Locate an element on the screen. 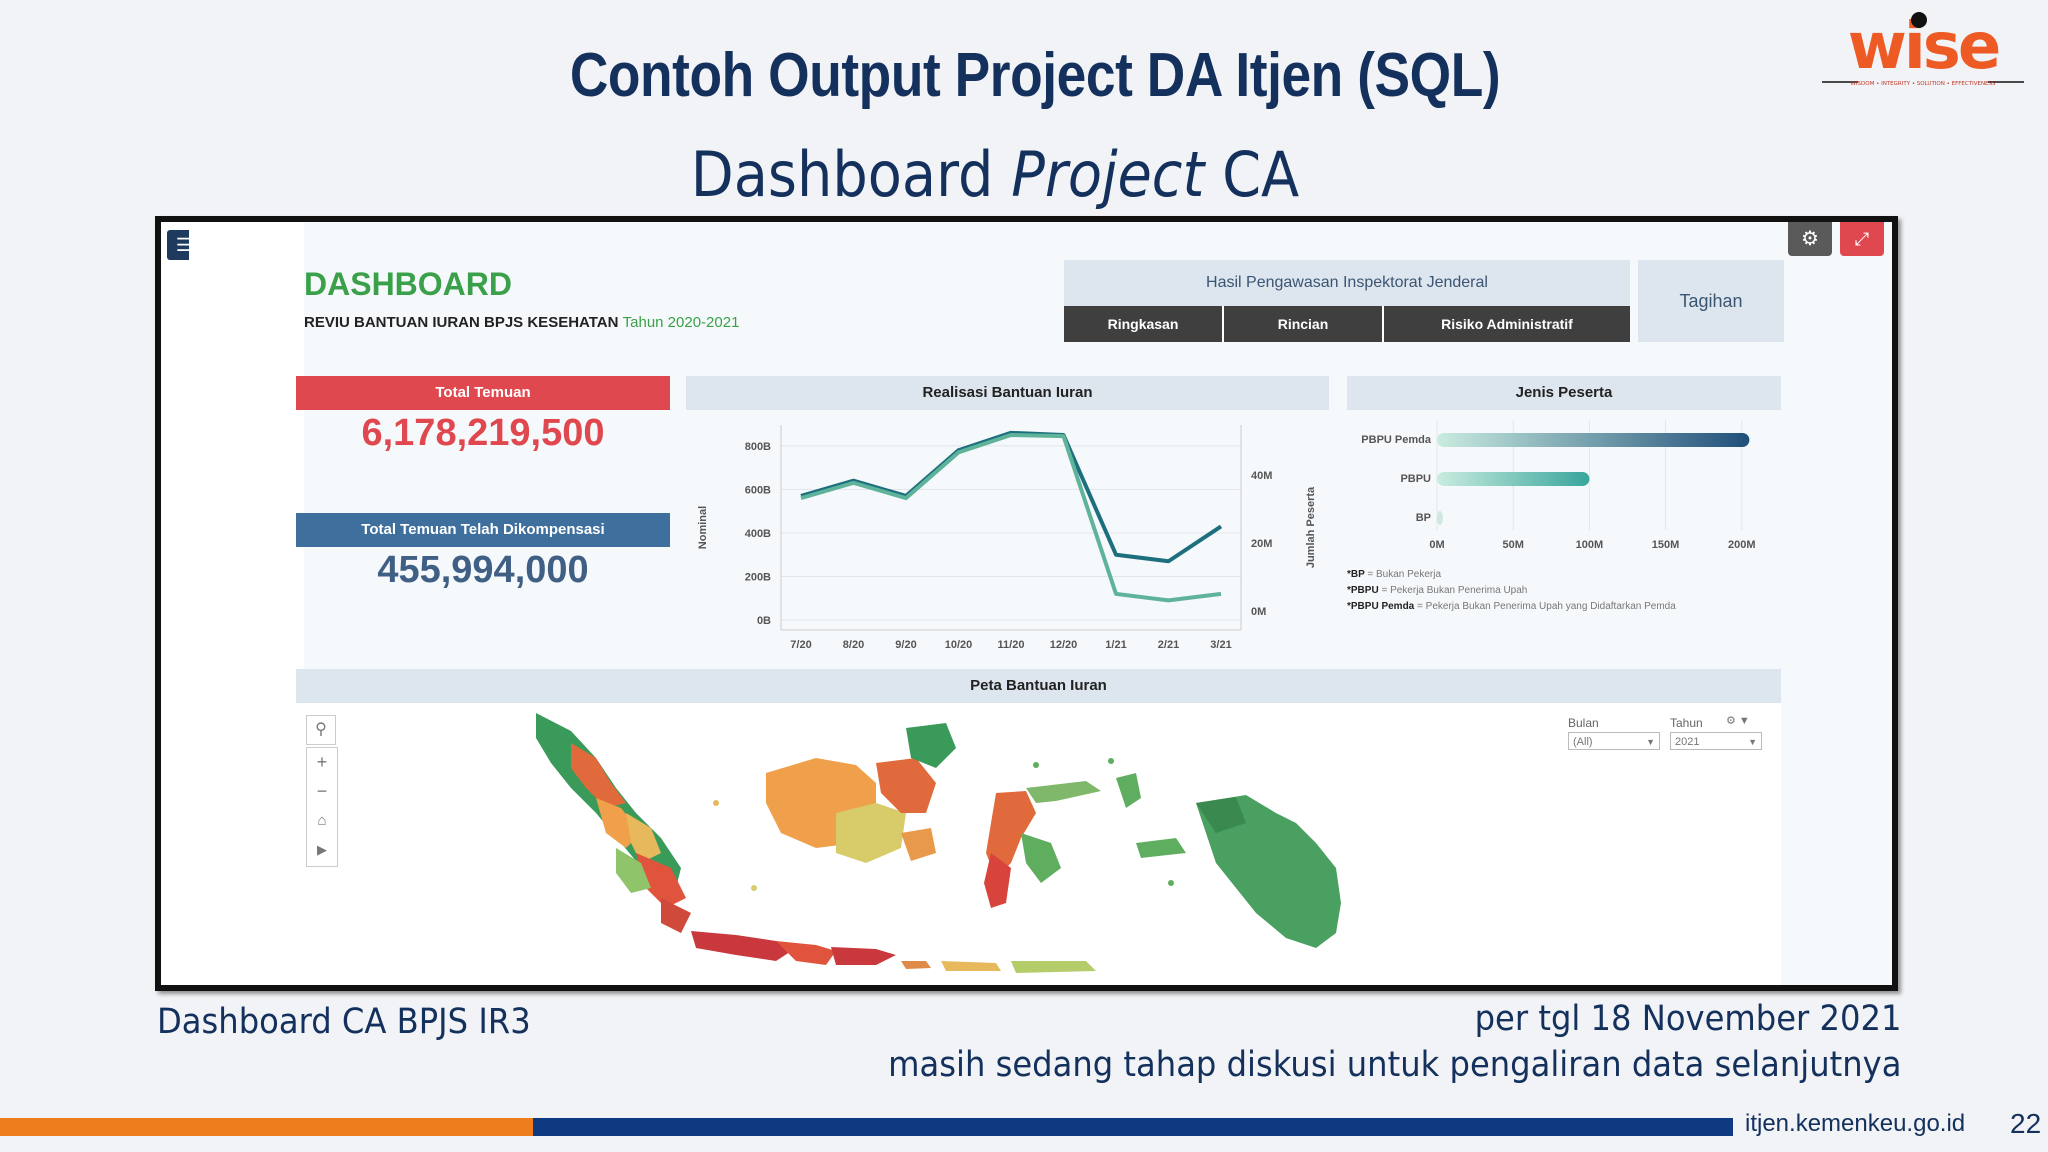 The height and width of the screenshot is (1152, 2048). x-tick-label: 50M is located at coordinates (1512, 545).